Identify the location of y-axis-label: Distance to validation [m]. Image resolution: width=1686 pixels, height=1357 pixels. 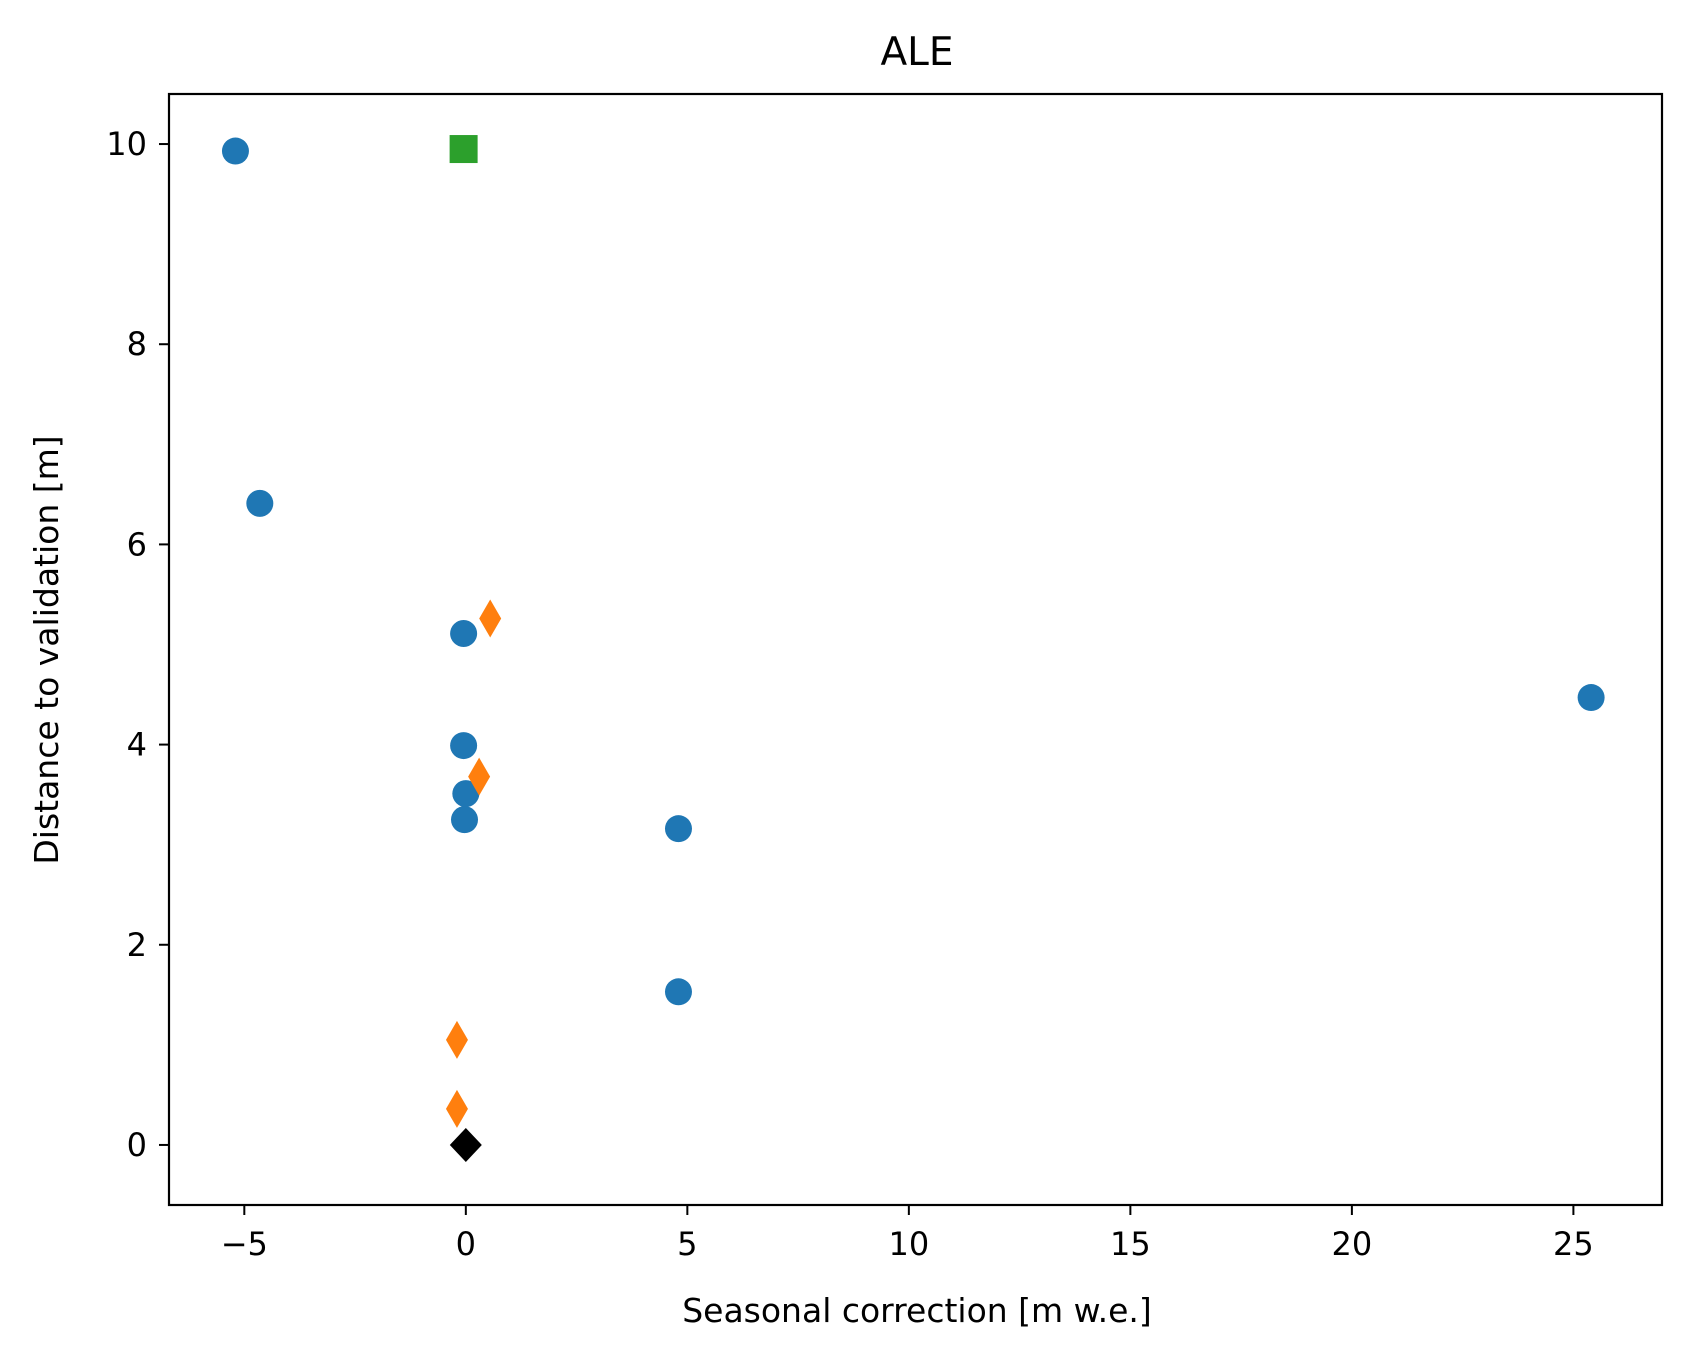
(46, 649).